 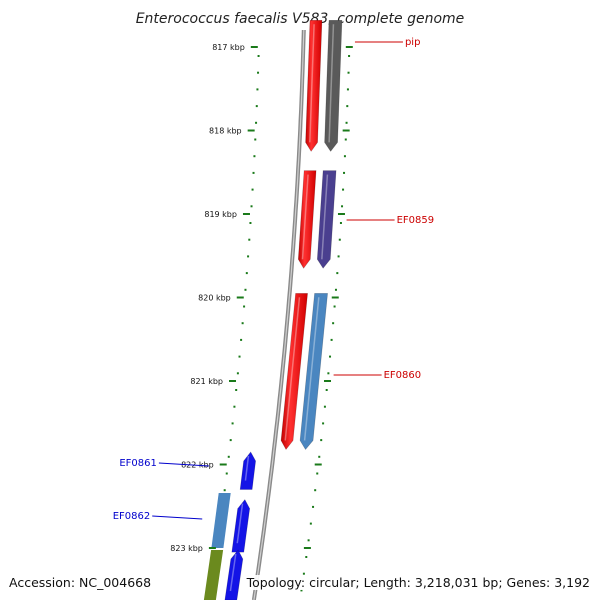 I want to click on gene-label-EF0862: EF0862, so click(x=132, y=516).